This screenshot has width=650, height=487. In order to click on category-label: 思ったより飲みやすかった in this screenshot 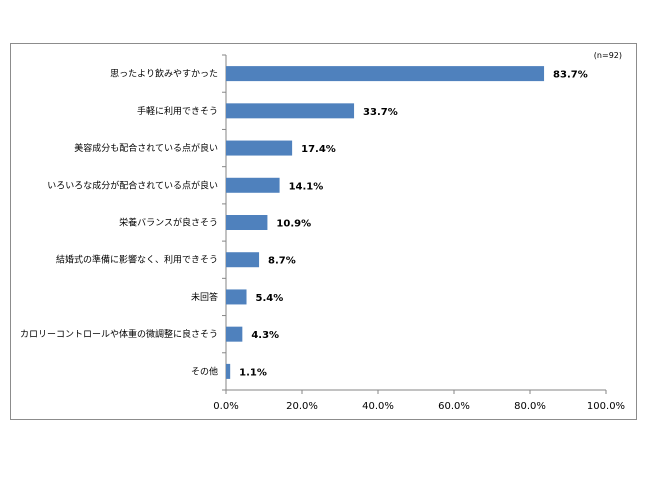, I will do `click(164, 74)`.